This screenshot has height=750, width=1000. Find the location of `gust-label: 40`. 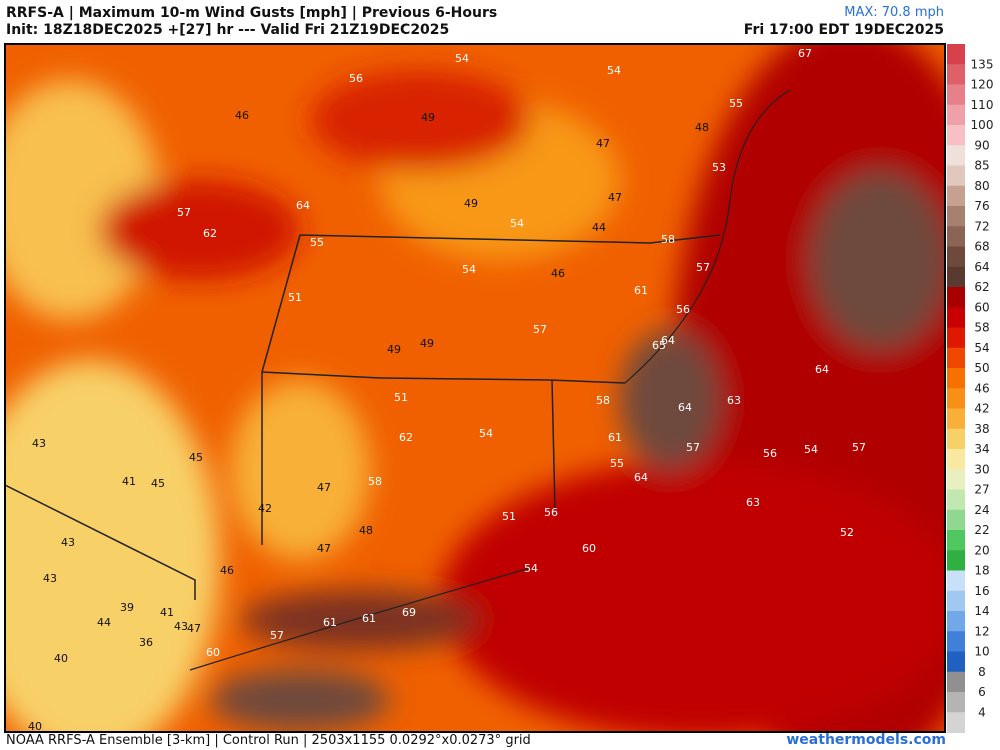

gust-label: 40 is located at coordinates (61, 658).